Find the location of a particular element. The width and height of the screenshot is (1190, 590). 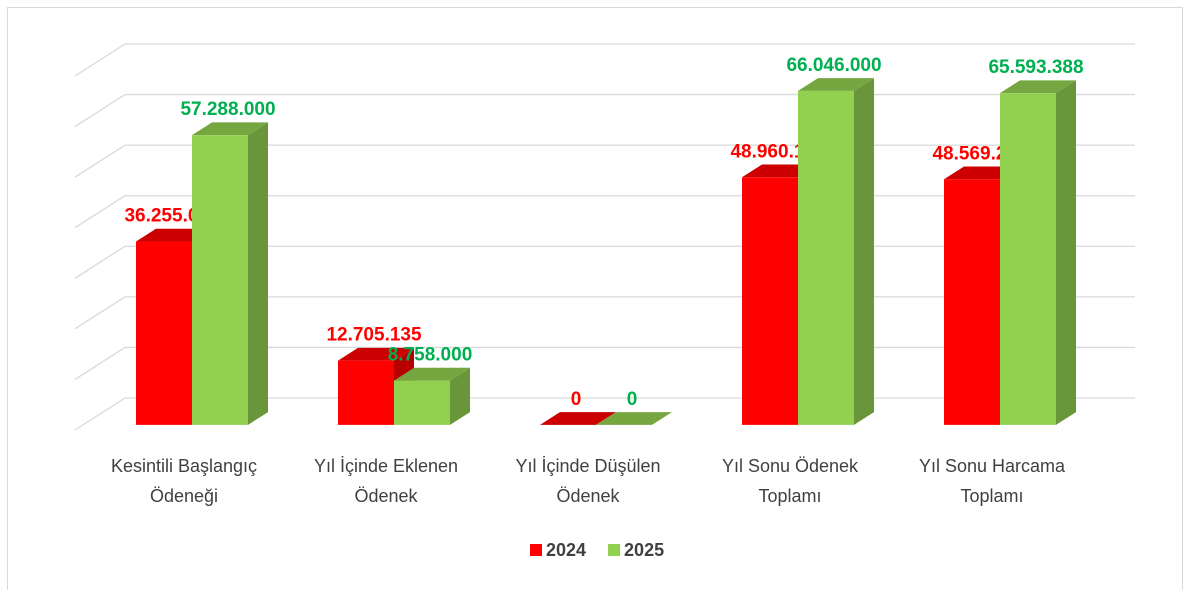

legend-label: 2025 is located at coordinates (644, 550).